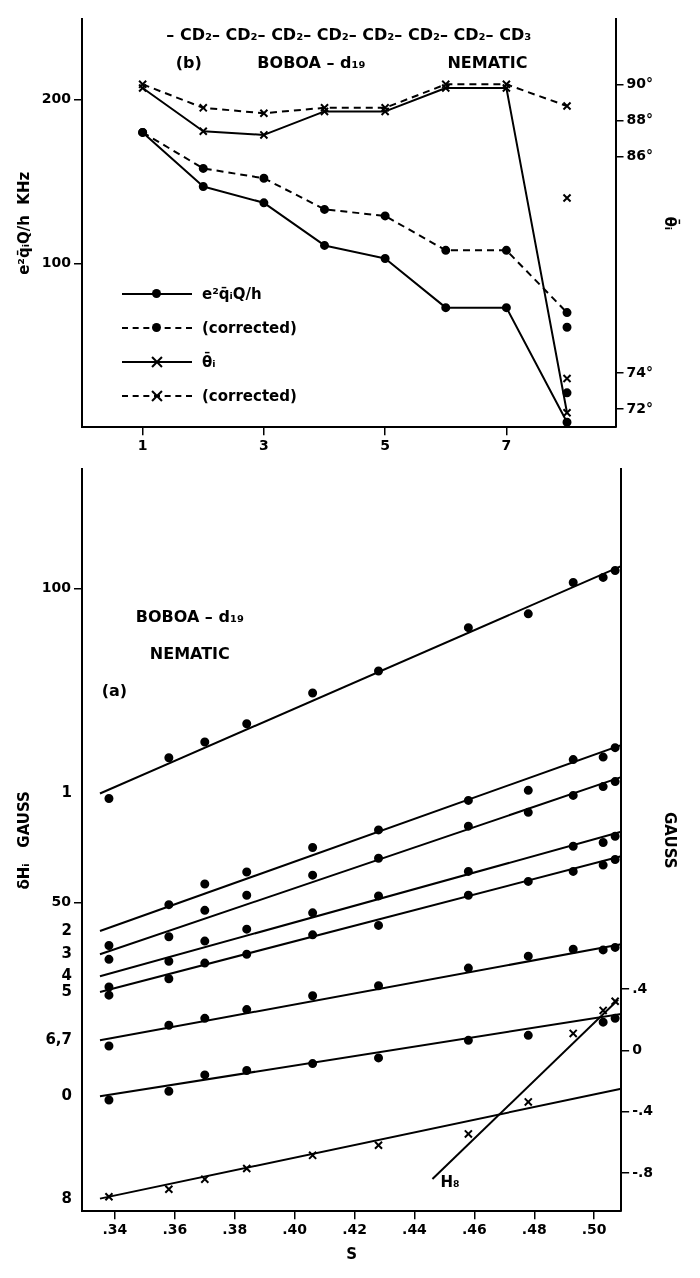  What do you see at coordinates (142, 445) in the screenshot?
I see `x-tick-label: 1` at bounding box center [142, 445].